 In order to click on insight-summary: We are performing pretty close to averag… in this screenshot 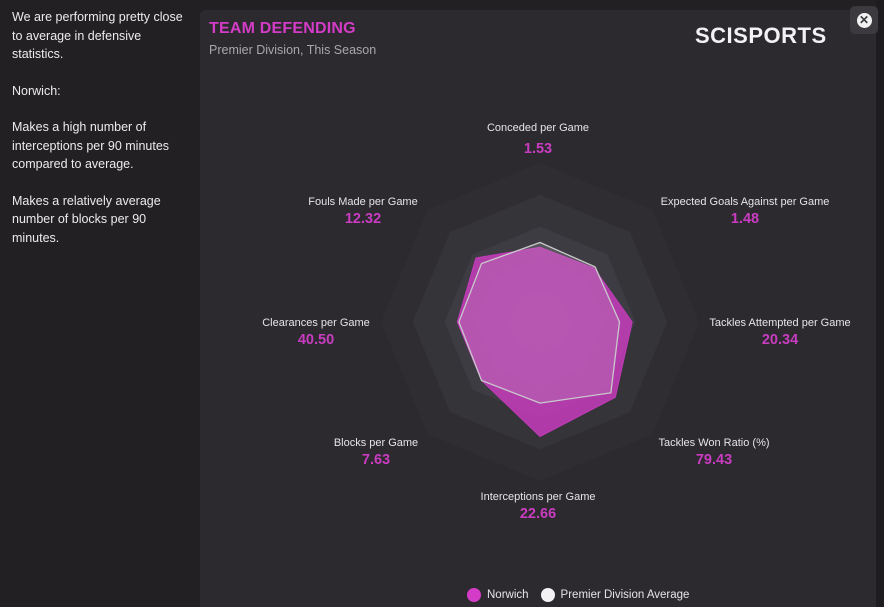, I will do `click(97, 35)`.